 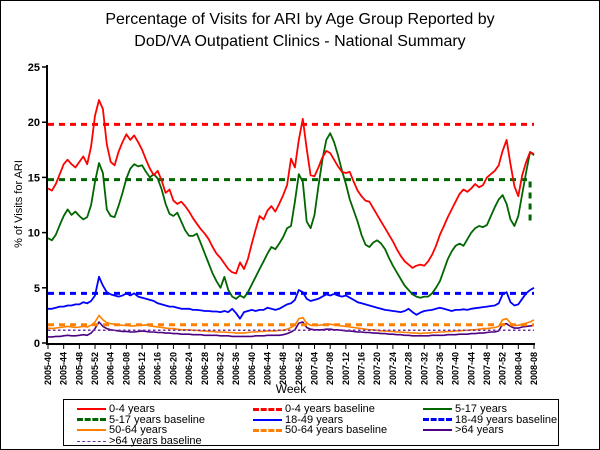 I want to click on legend-label: 0-4 years, so click(x=132, y=409).